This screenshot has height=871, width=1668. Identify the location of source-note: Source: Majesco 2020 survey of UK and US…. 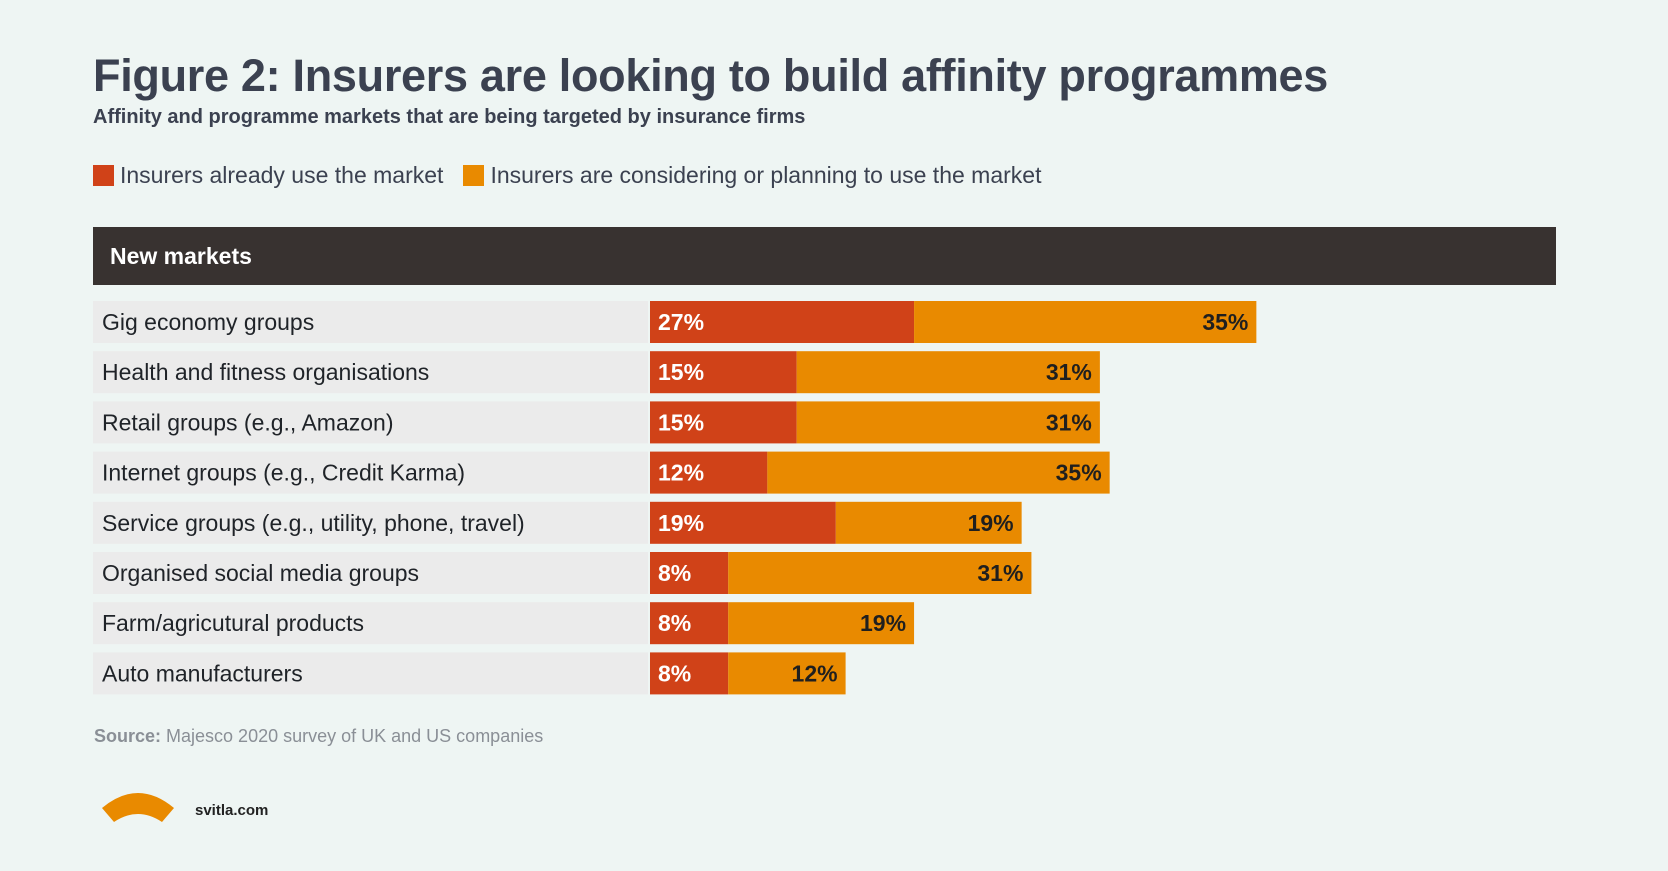
(318, 736).